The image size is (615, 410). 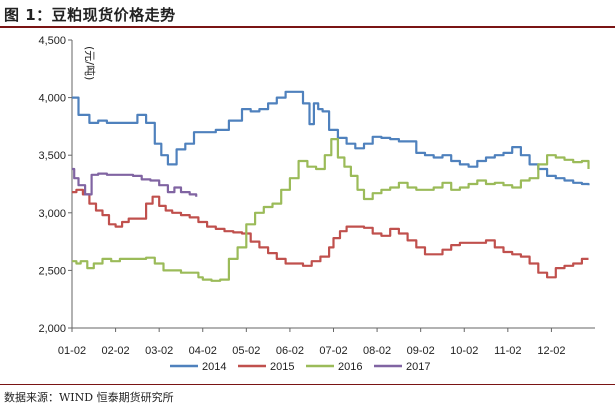 I want to click on legend-label-2016: 2016, so click(x=350, y=367).